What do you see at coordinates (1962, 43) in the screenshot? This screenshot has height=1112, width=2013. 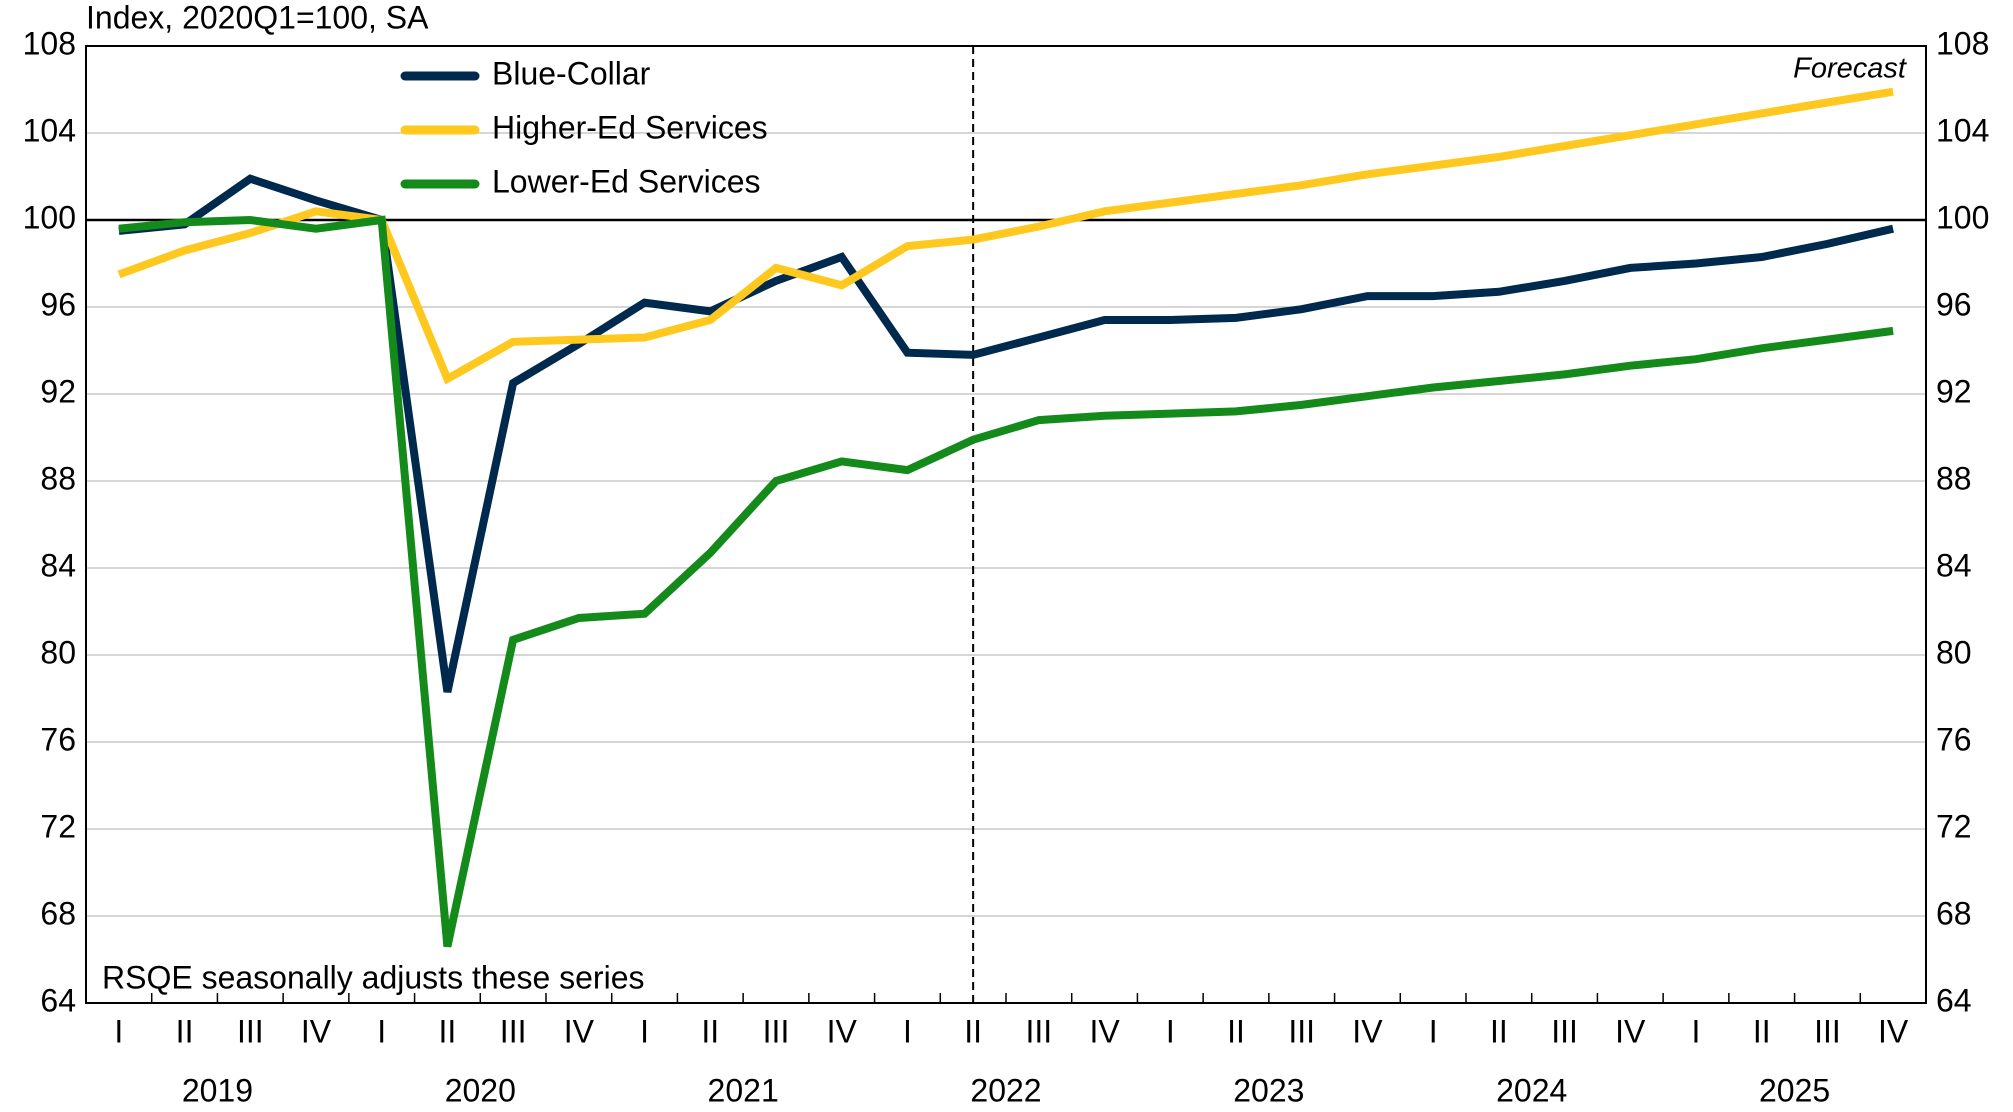 I see `y2-tick-label: 108` at bounding box center [1962, 43].